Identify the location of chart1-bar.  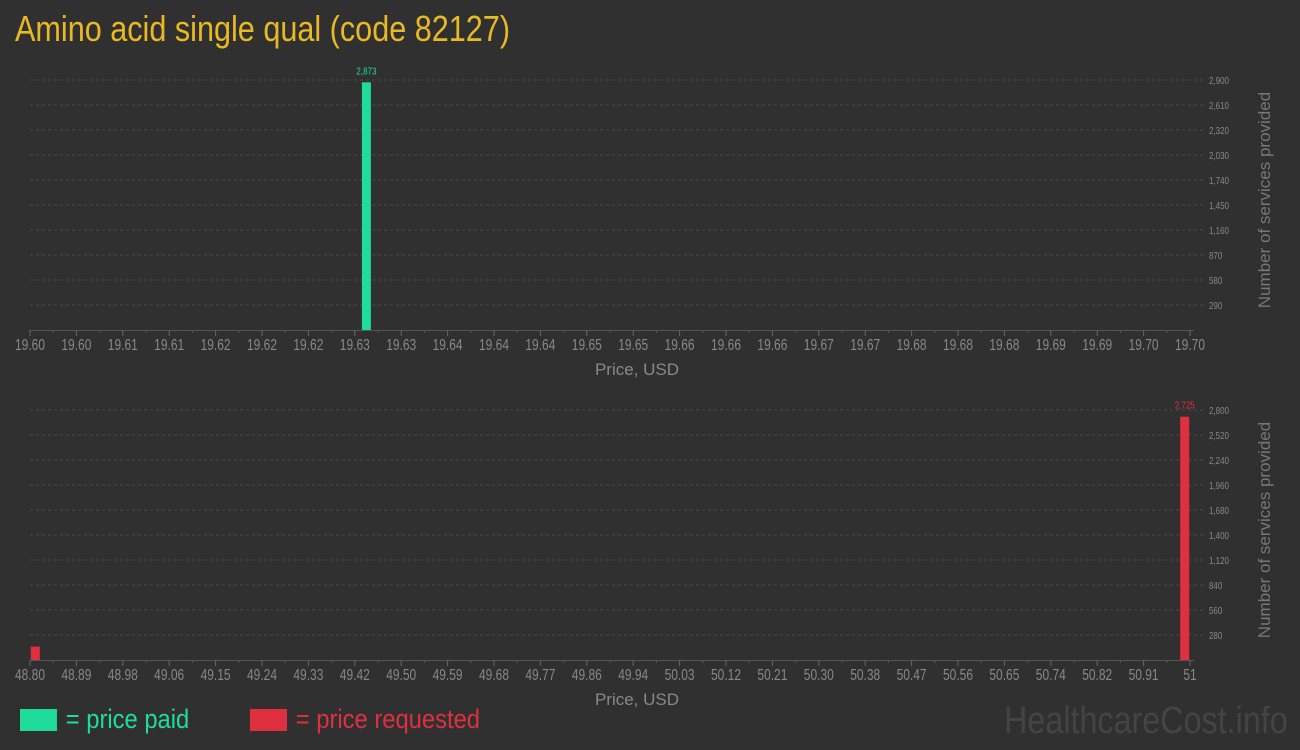
(366, 206).